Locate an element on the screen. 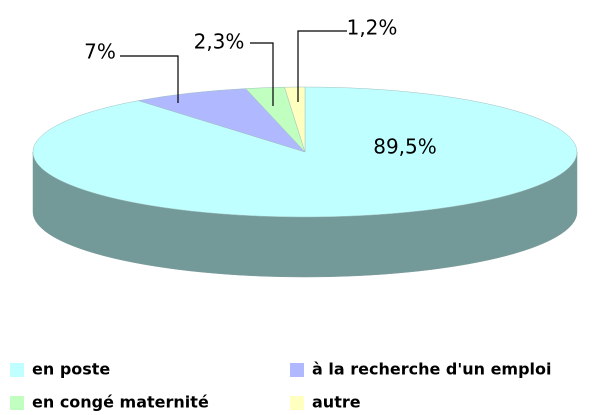 This screenshot has width=596, height=415. value-label: 2,3% is located at coordinates (219, 42).